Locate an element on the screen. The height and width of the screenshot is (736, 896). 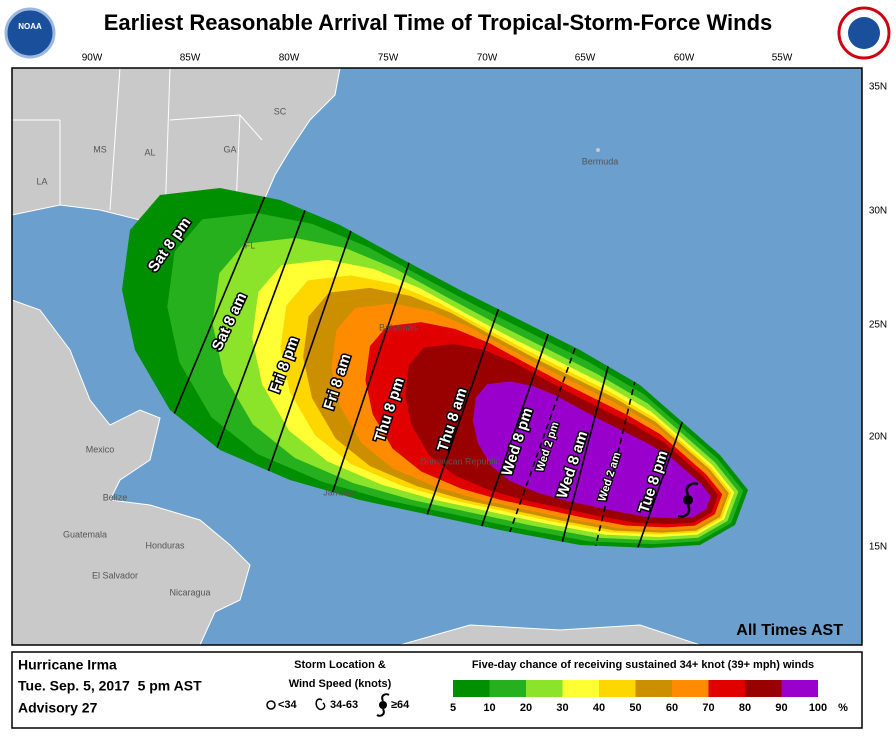
latitude-label: 20N is located at coordinates (878, 437).